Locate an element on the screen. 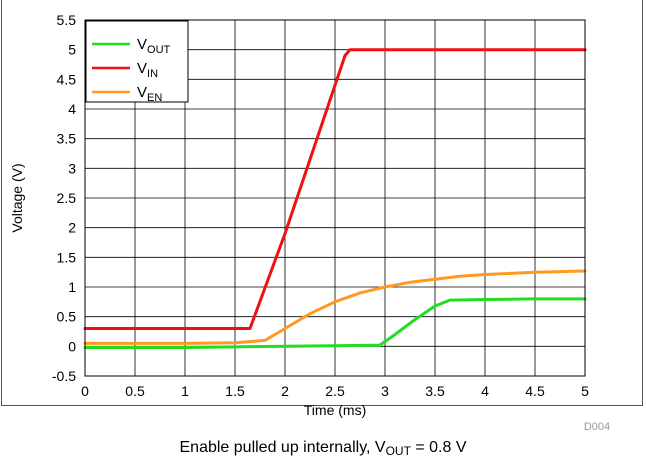  series-line-en is located at coordinates (335, 307).